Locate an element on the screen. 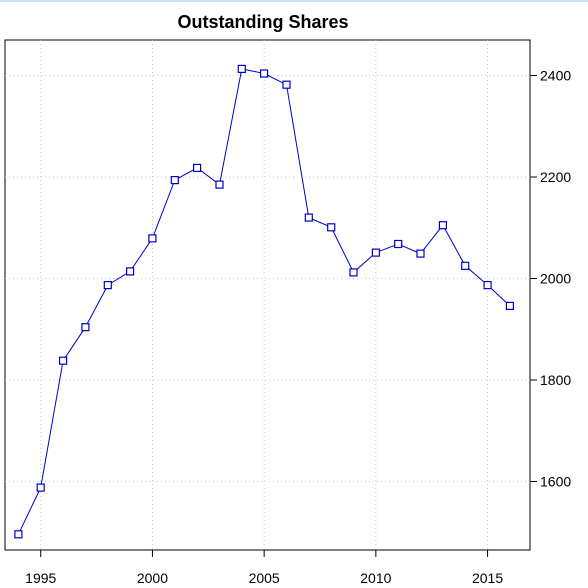  x-tick-label: 2015 is located at coordinates (487, 578).